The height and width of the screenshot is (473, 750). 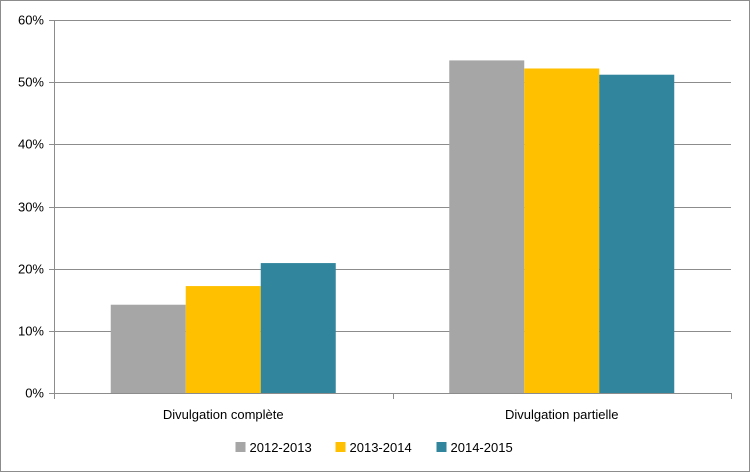 What do you see at coordinates (281, 447) in the screenshot?
I see `legend-label: 2012-2013` at bounding box center [281, 447].